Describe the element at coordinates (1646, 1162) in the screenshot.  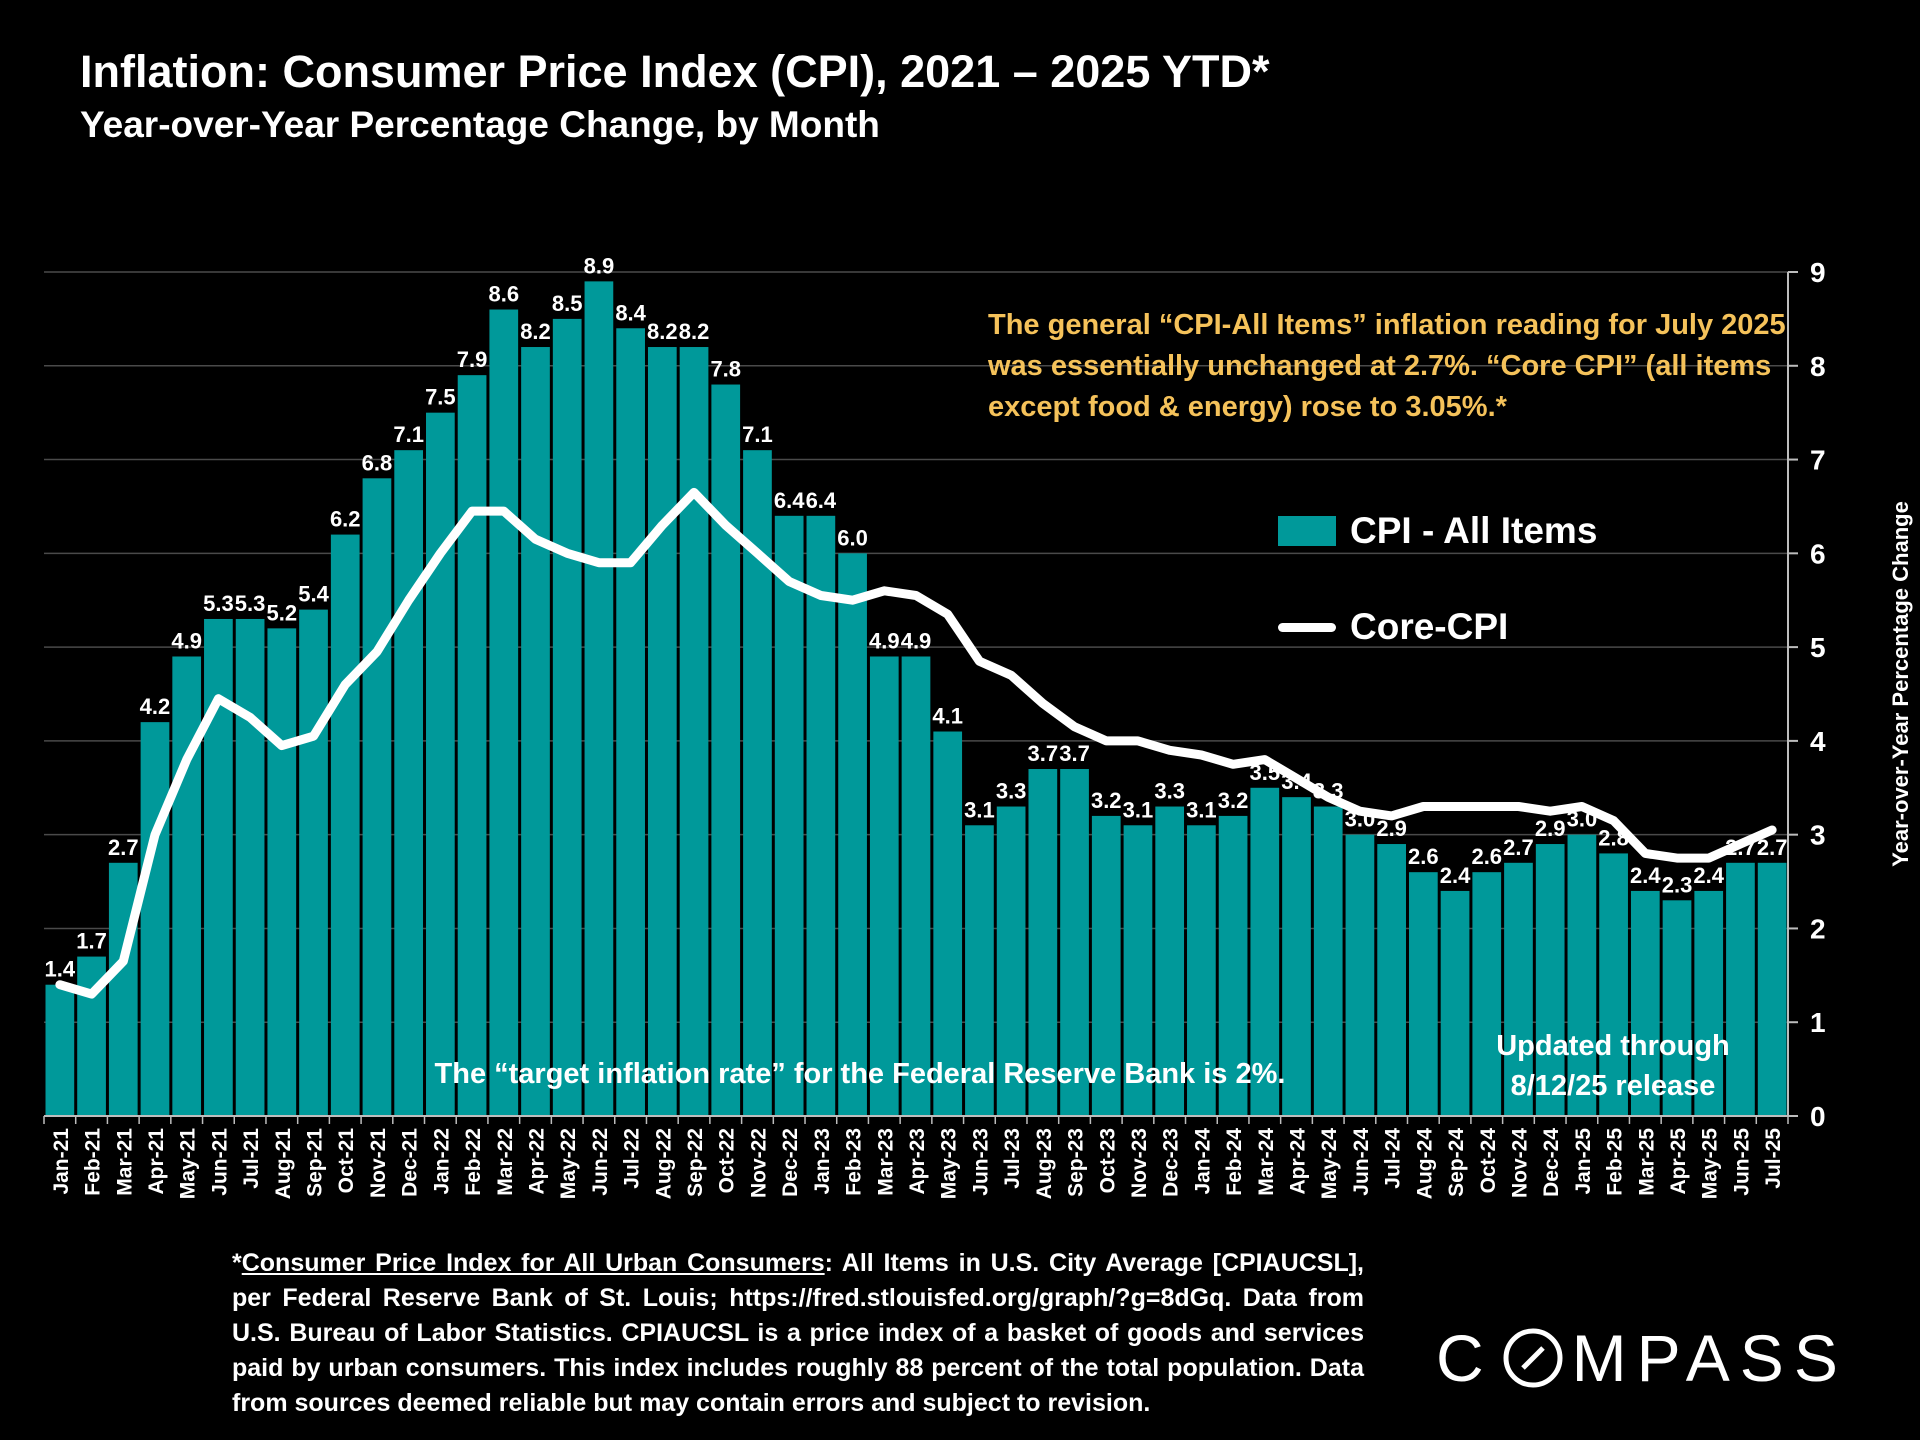
I see `x-tick-label: Mar-25` at that location.